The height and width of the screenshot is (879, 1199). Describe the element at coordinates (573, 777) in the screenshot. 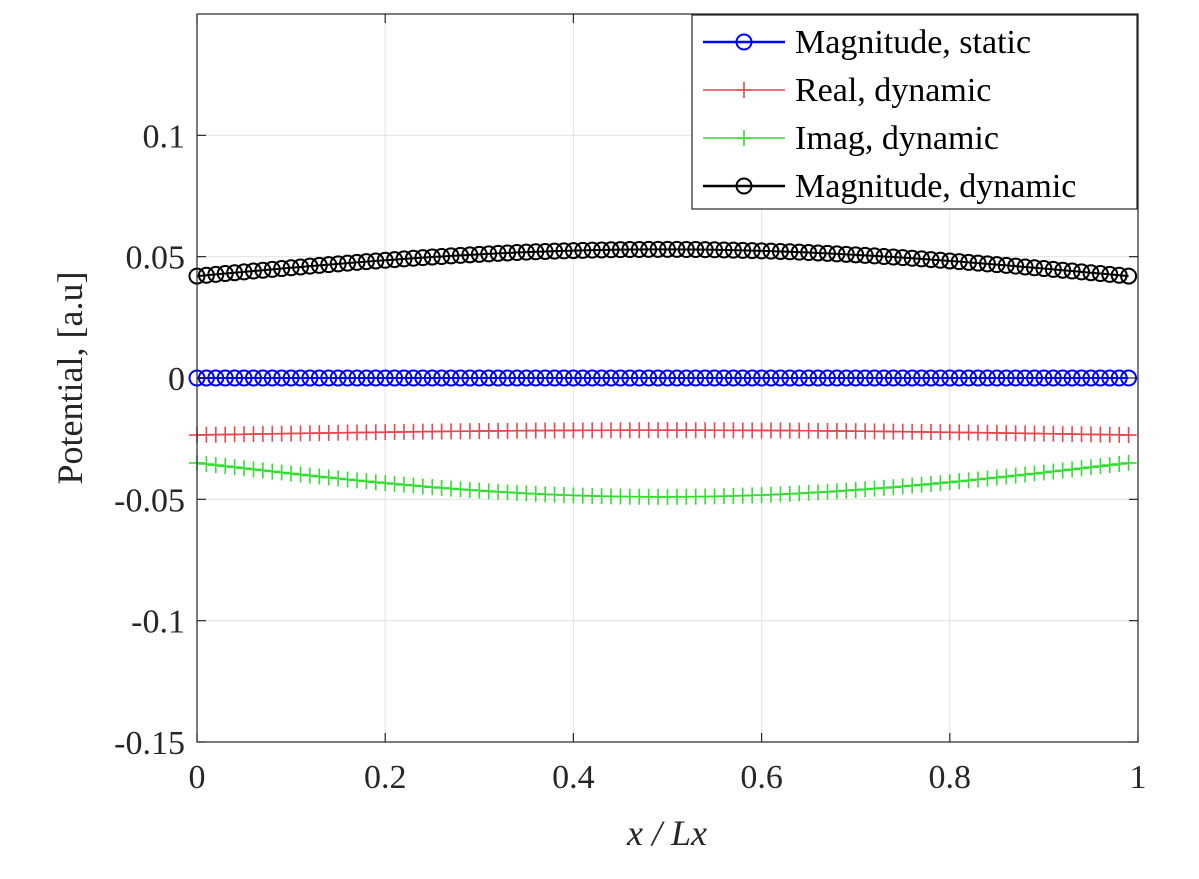

I see `x-tick-label: 0.4` at that location.